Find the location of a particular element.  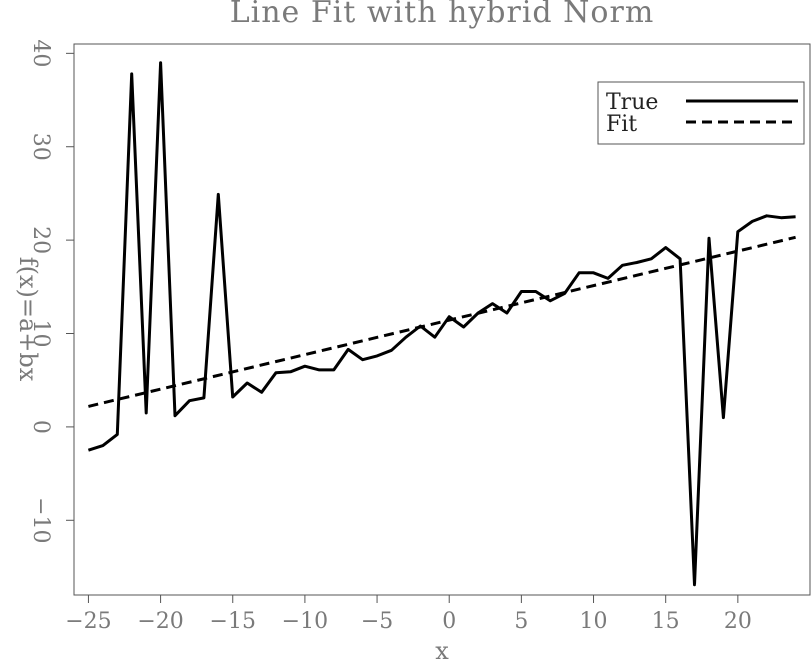

y-tick-label: 40 is located at coordinates (40, 53).